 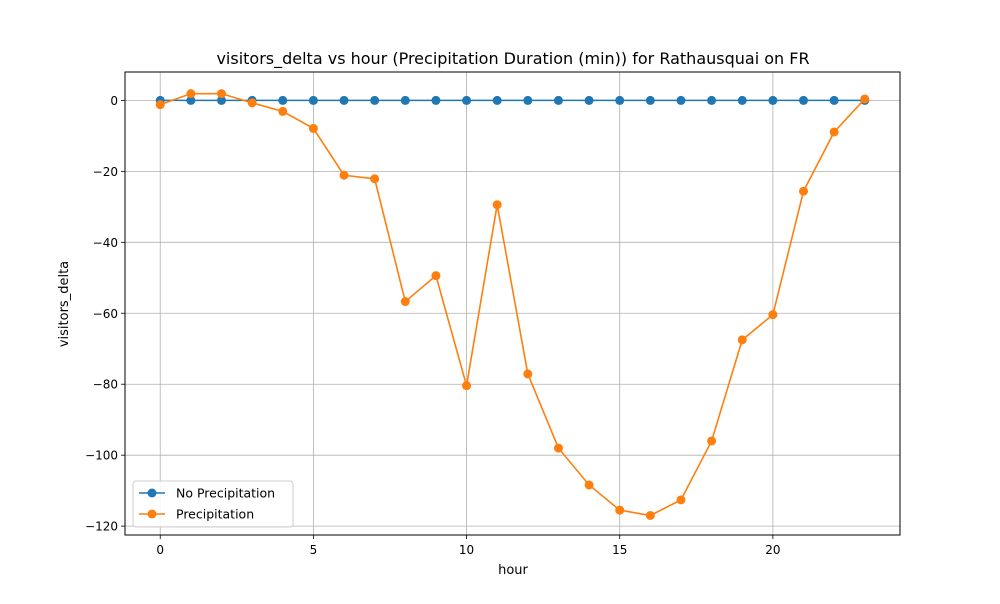 I want to click on legend-box, so click(x=213, y=504).